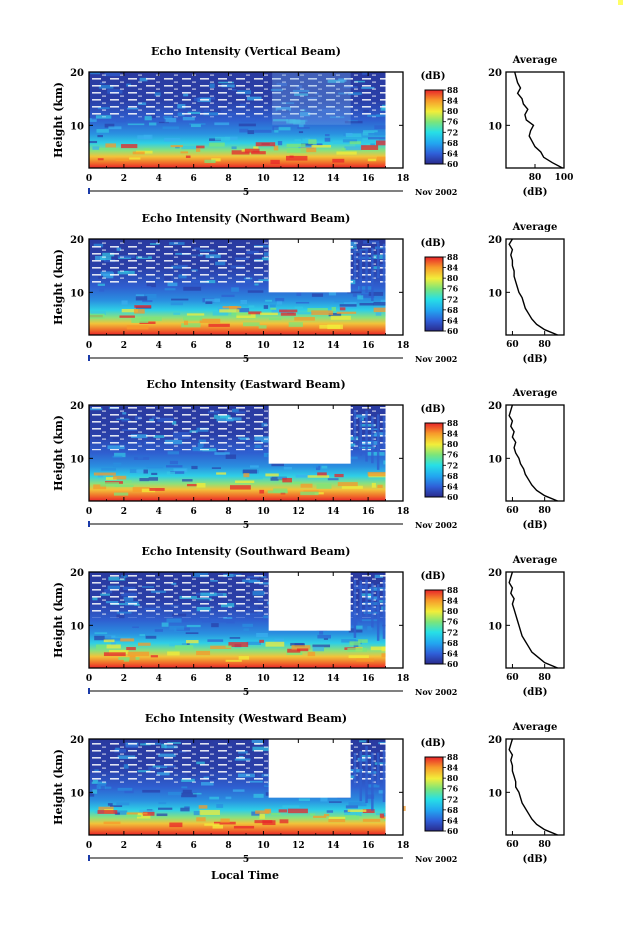  What do you see at coordinates (535, 227) in the screenshot?
I see `average-title: Average` at bounding box center [535, 227].